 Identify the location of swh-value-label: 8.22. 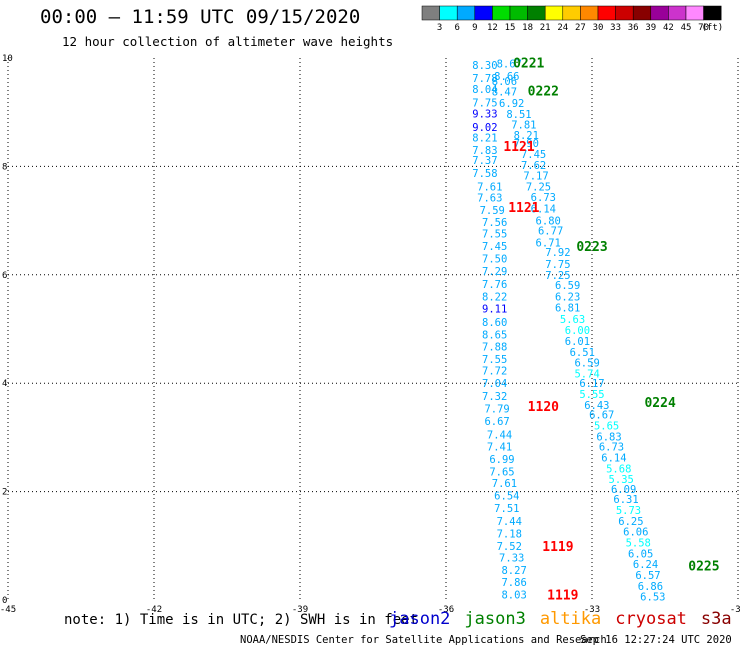
(494, 297).